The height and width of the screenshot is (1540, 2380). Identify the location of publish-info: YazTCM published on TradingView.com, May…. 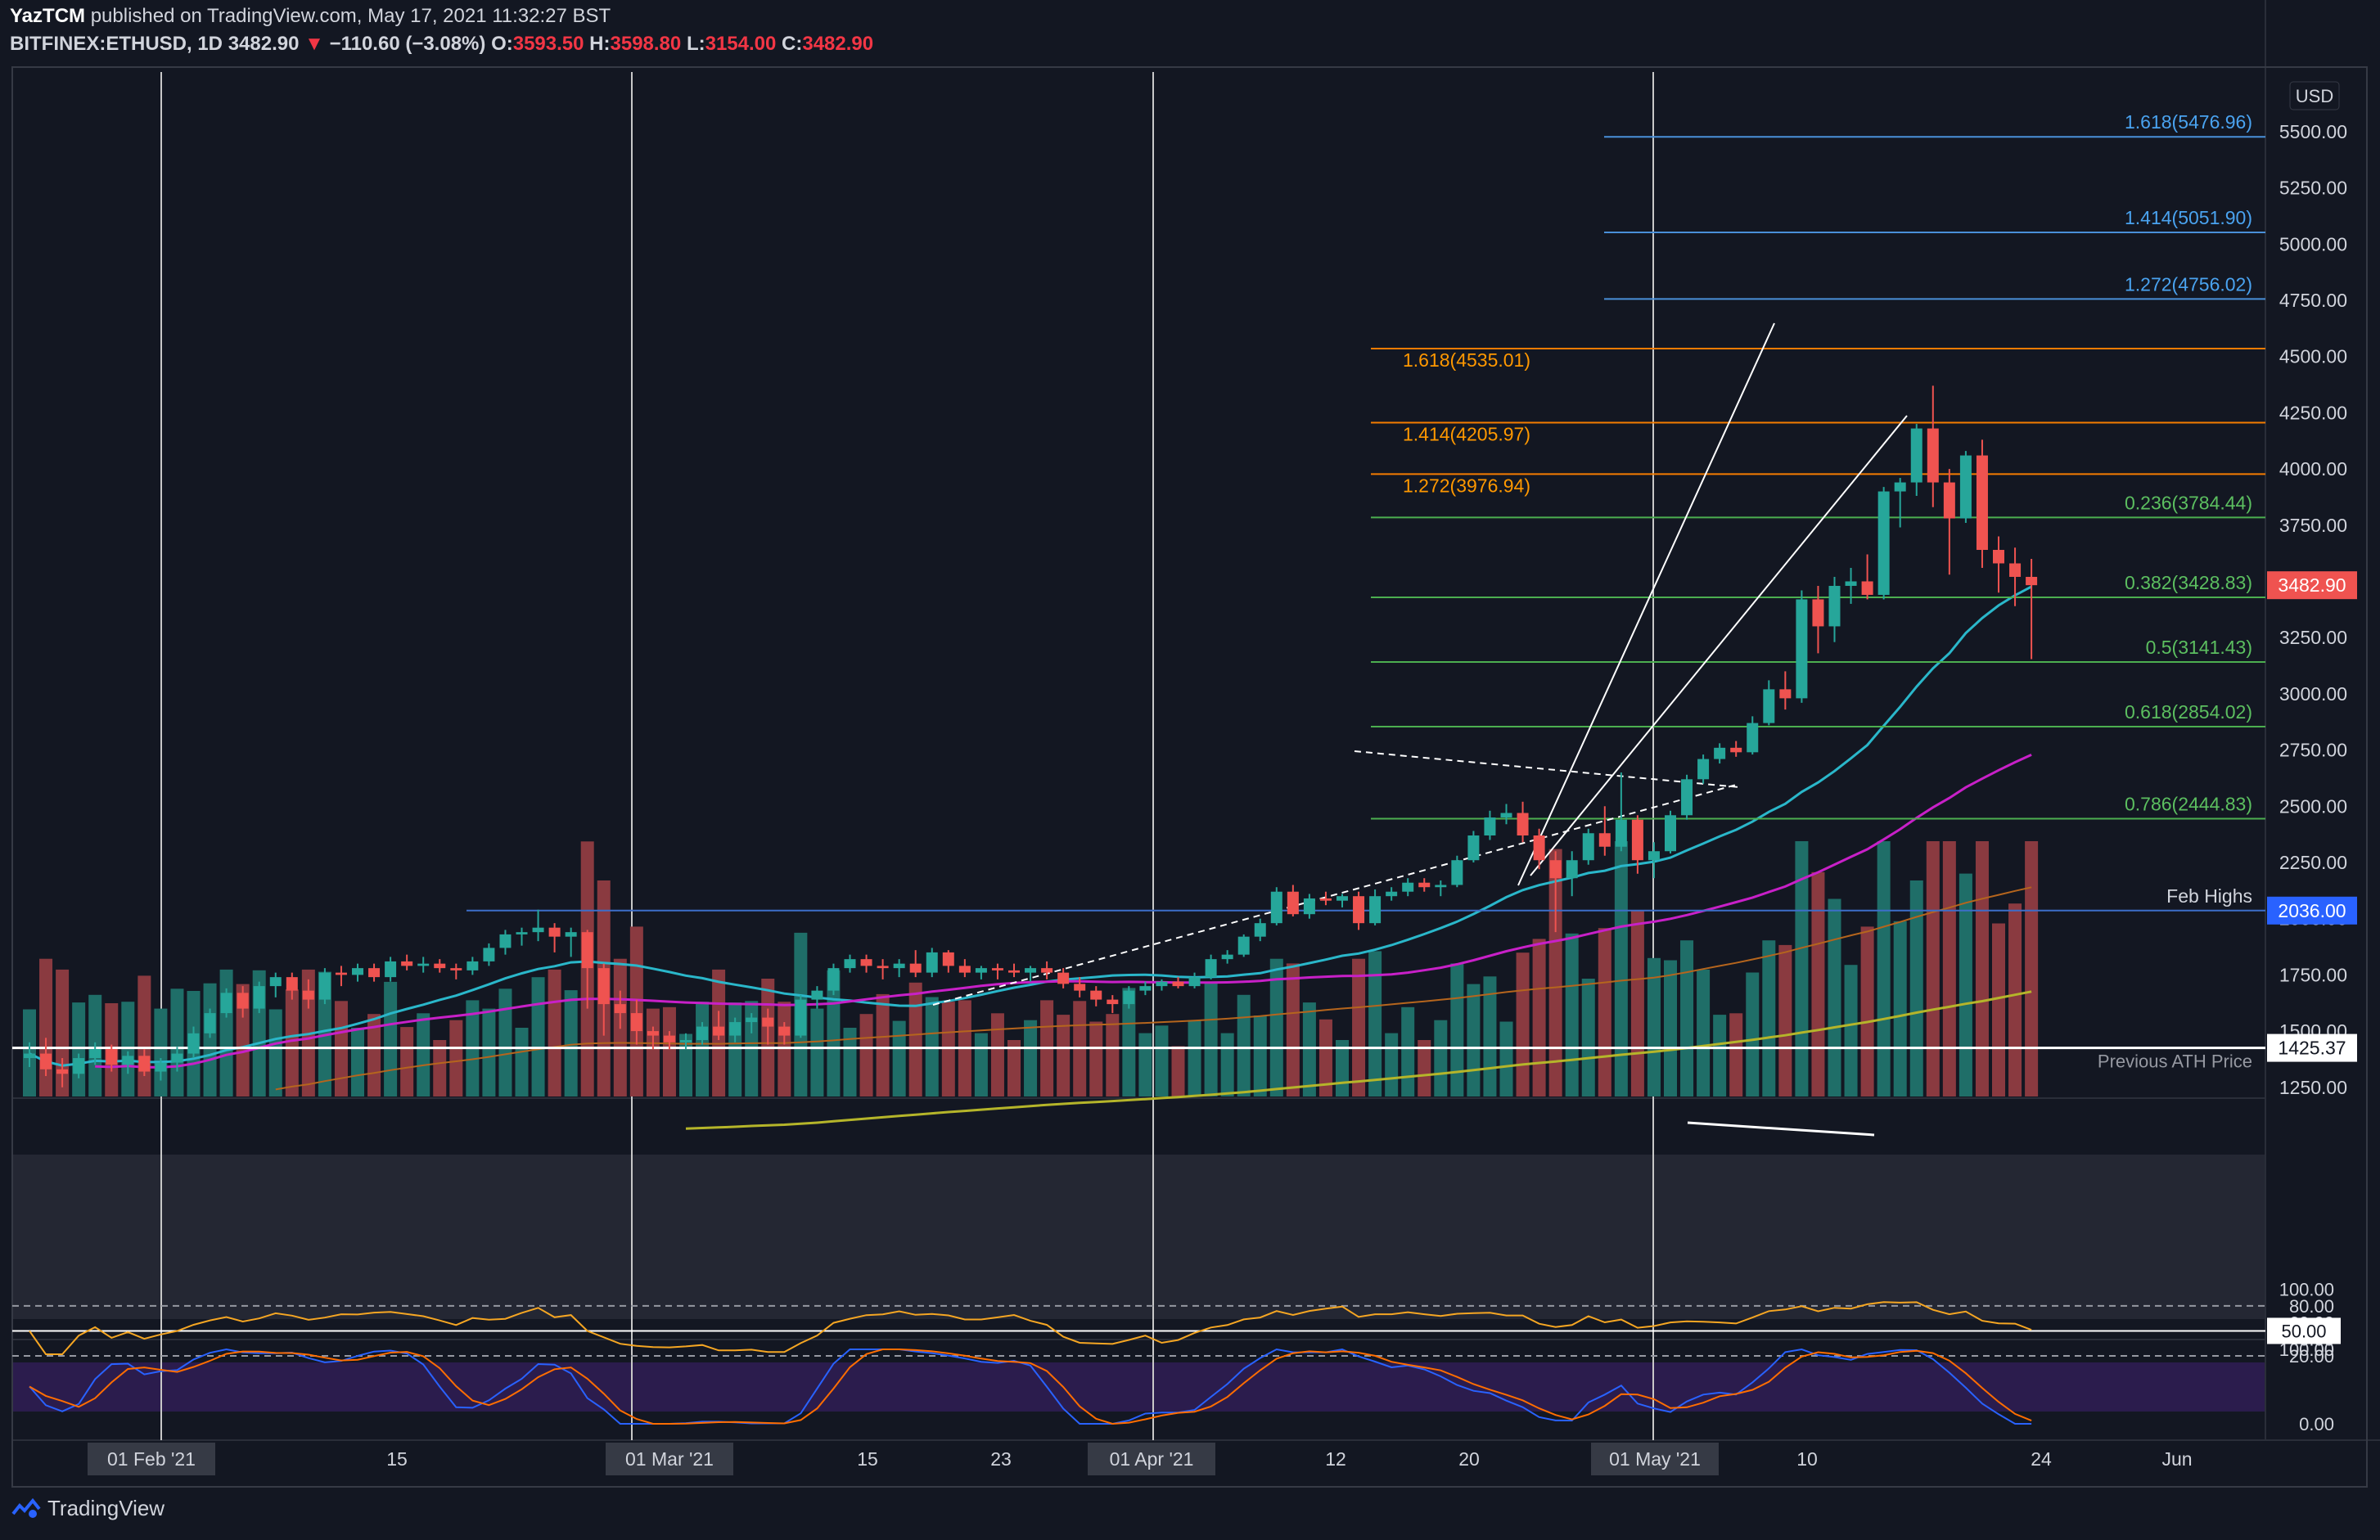
(310, 16).